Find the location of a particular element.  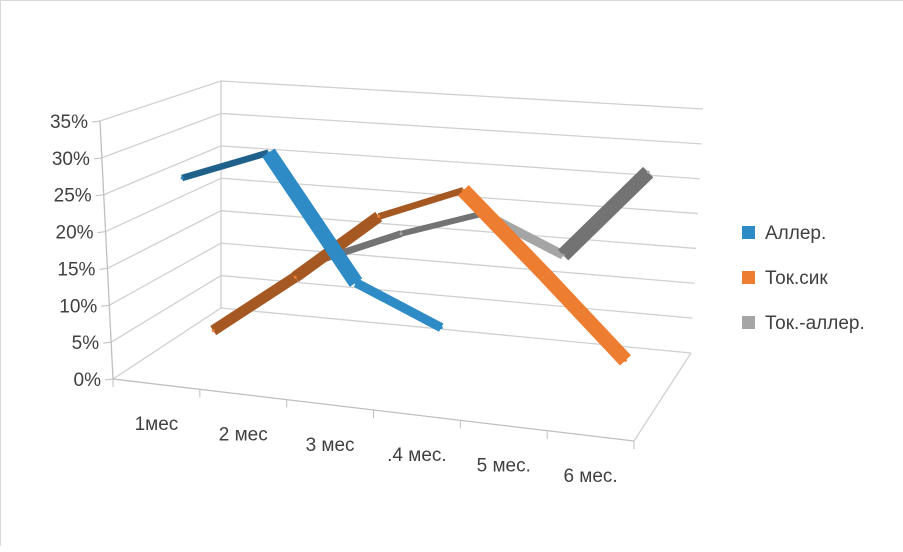

y-tick-label: 15% is located at coordinates (76, 269).